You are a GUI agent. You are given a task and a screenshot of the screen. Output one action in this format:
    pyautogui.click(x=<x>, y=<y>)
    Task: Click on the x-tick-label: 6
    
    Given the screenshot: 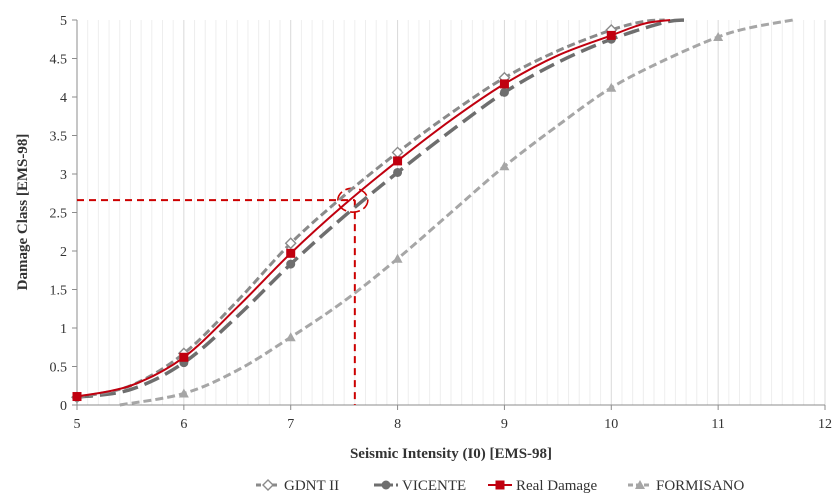 What is the action you would take?
    pyautogui.click(x=183, y=424)
    